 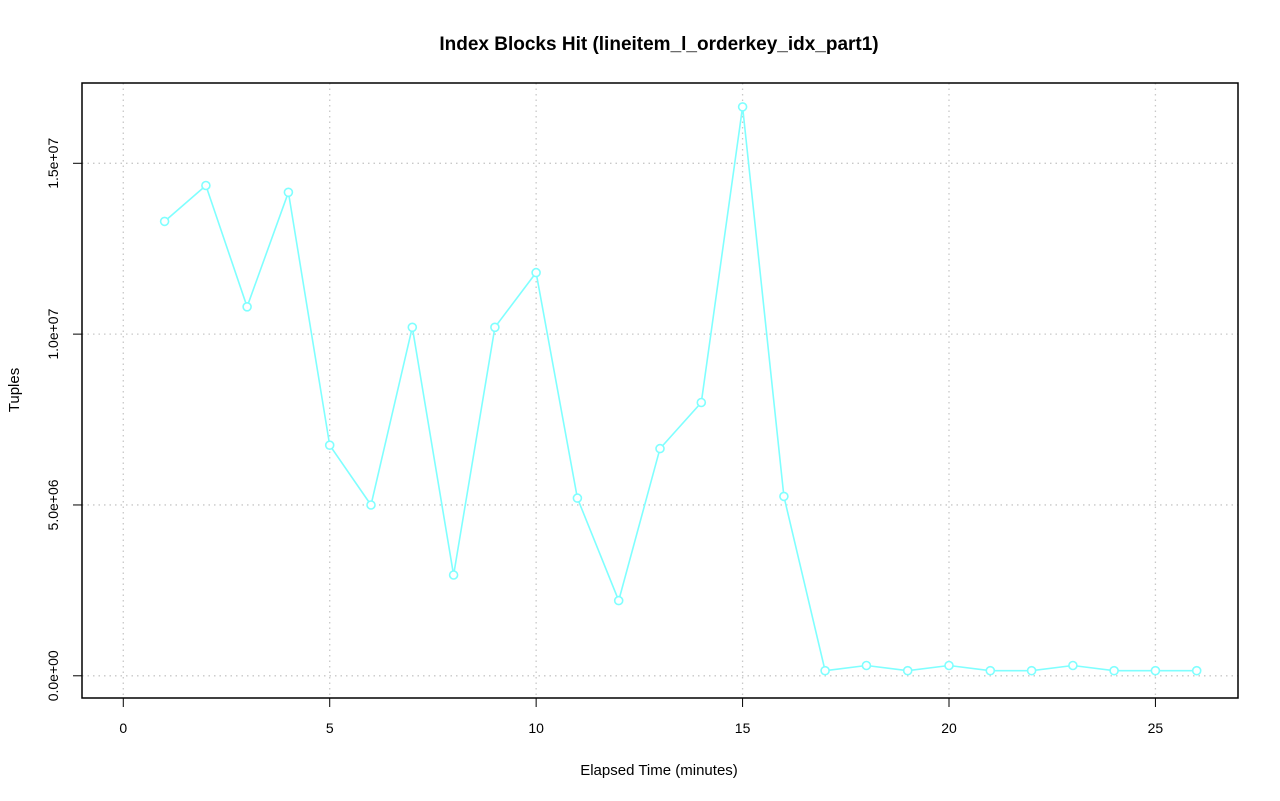 I want to click on x-tick-label-2: 10, so click(x=536, y=728).